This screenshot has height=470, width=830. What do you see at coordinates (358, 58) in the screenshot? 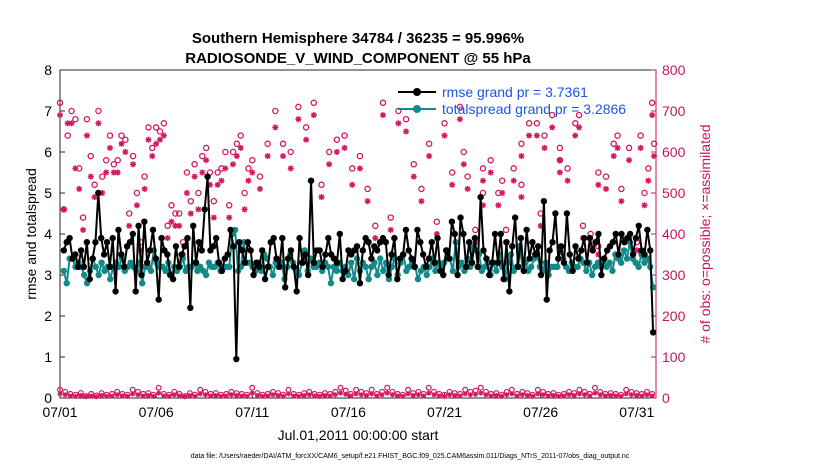
I see `chart-title-line2: RADIOSONDE_V_WIND_COMPONENT @ 55 hPa` at bounding box center [358, 58].